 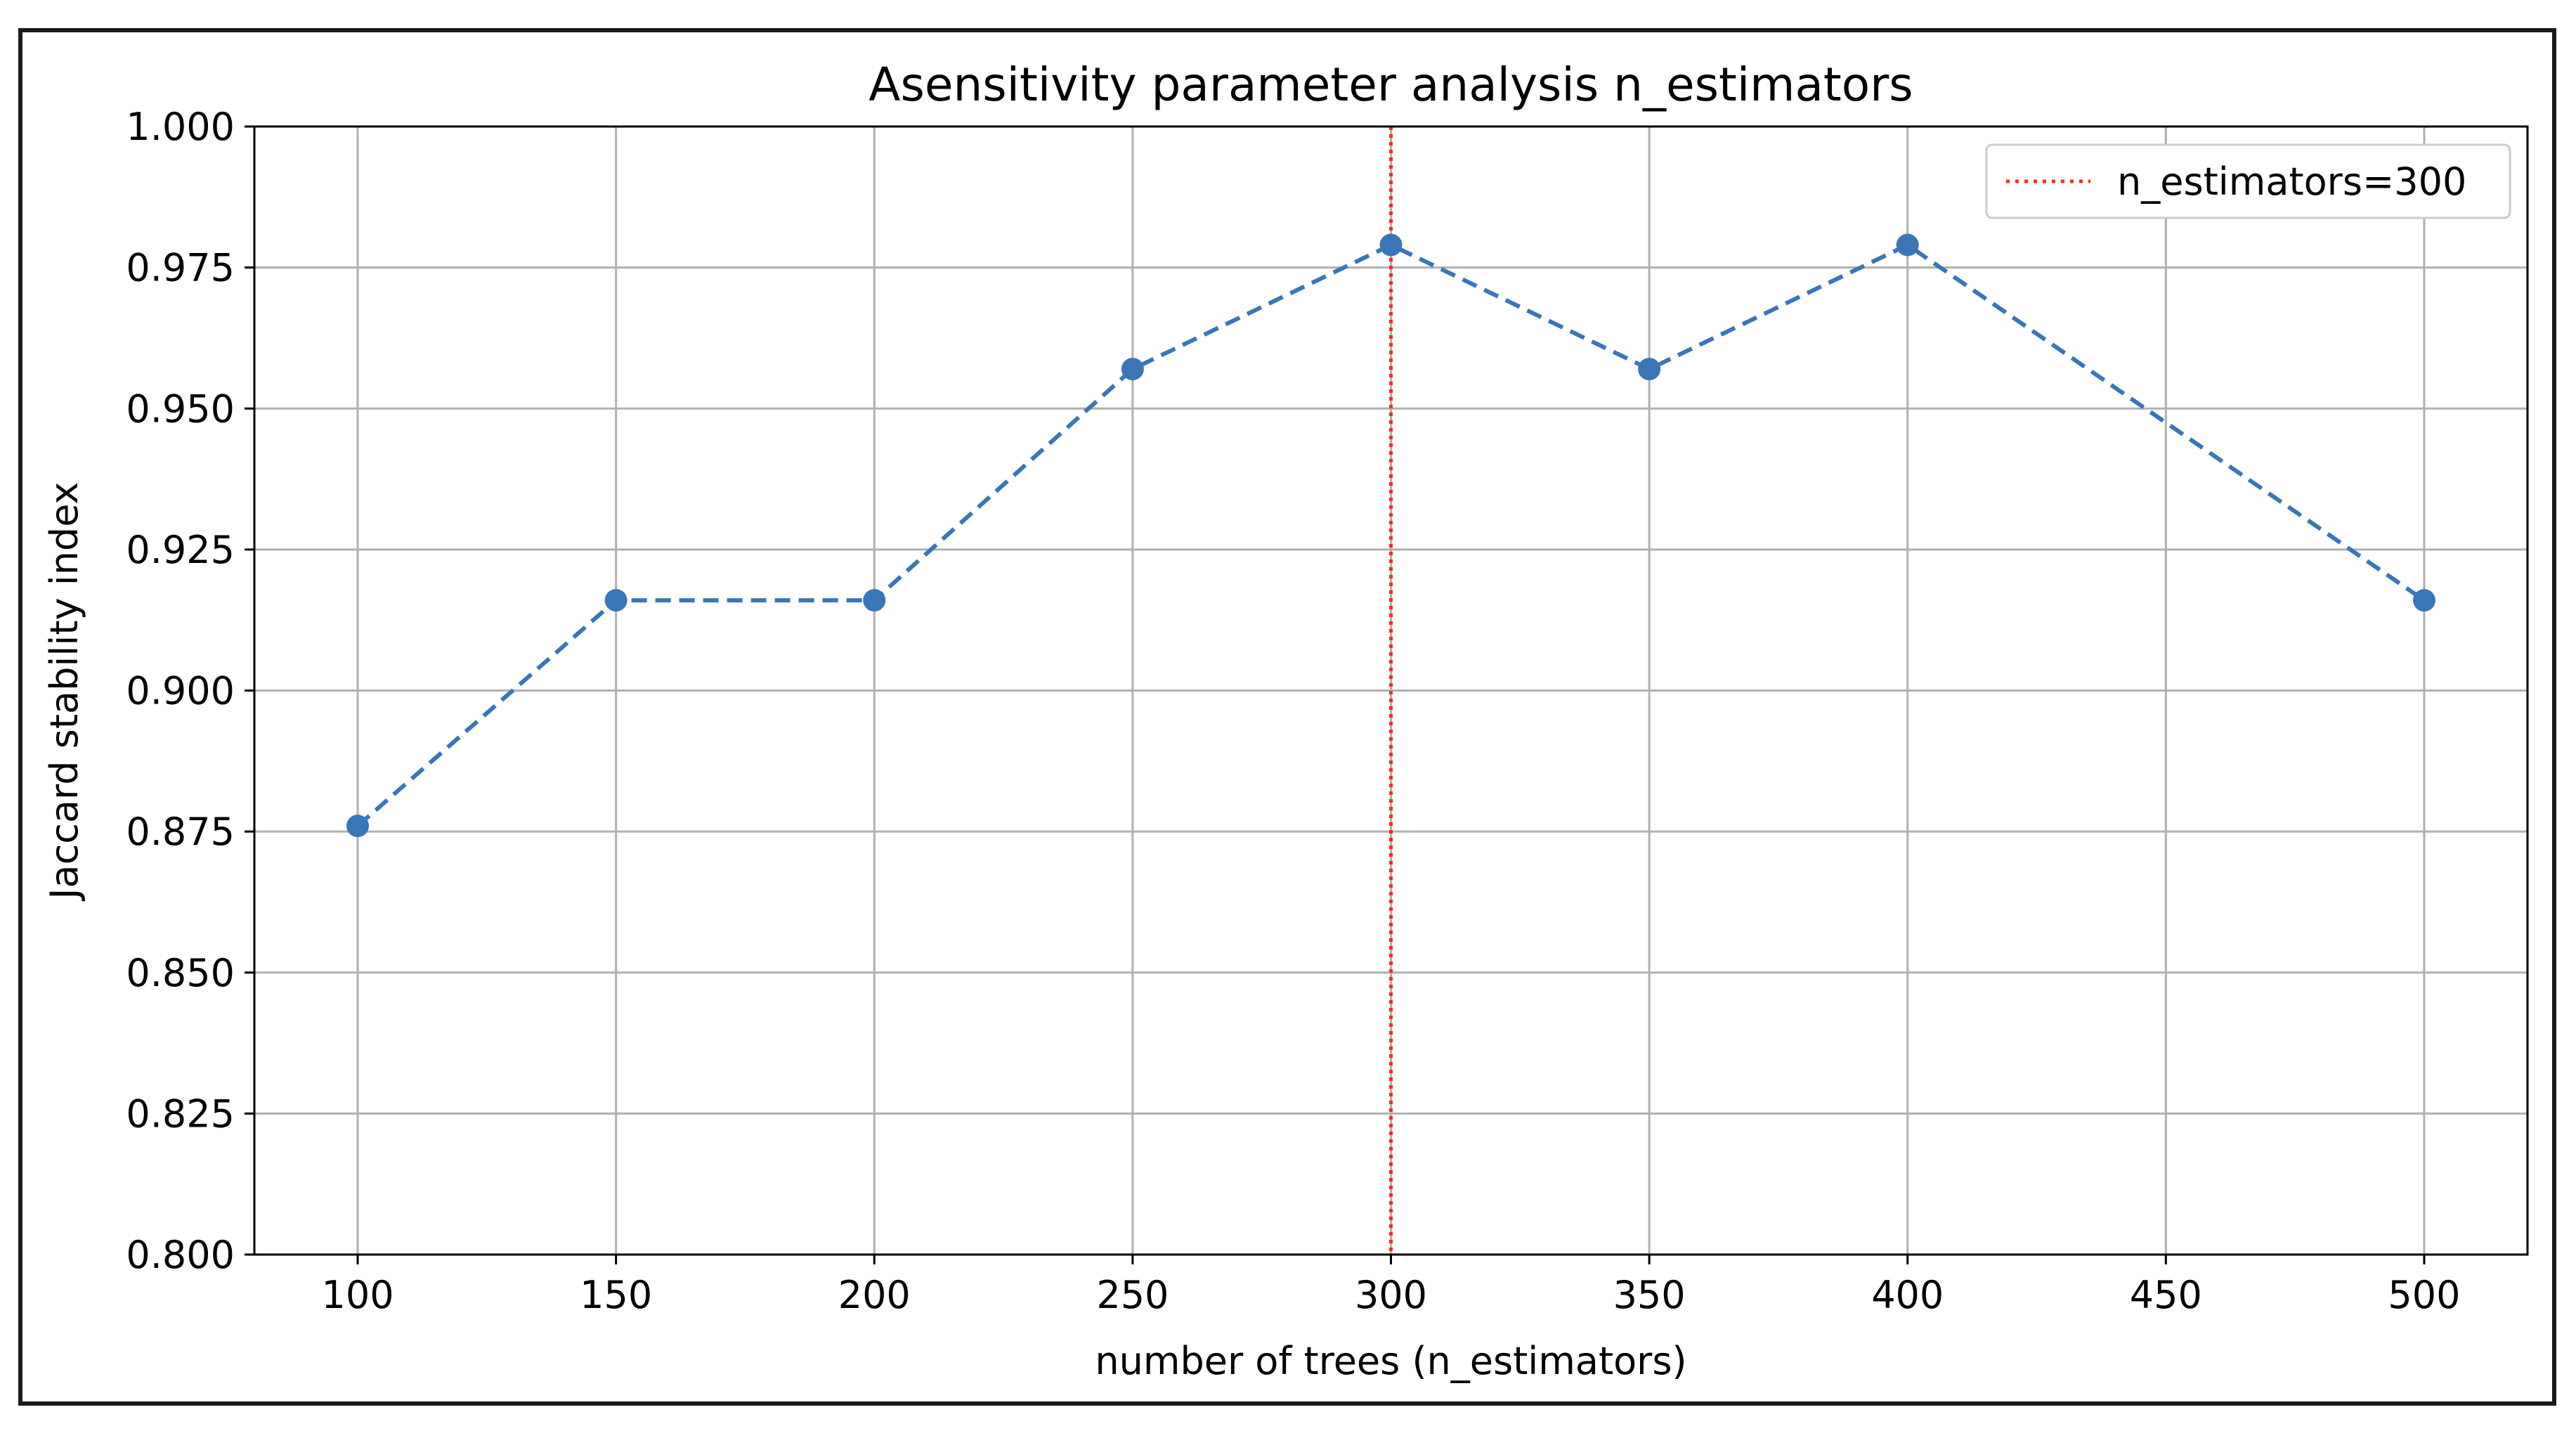 I want to click on legend: n_estimators=300, so click(x=2248, y=181).